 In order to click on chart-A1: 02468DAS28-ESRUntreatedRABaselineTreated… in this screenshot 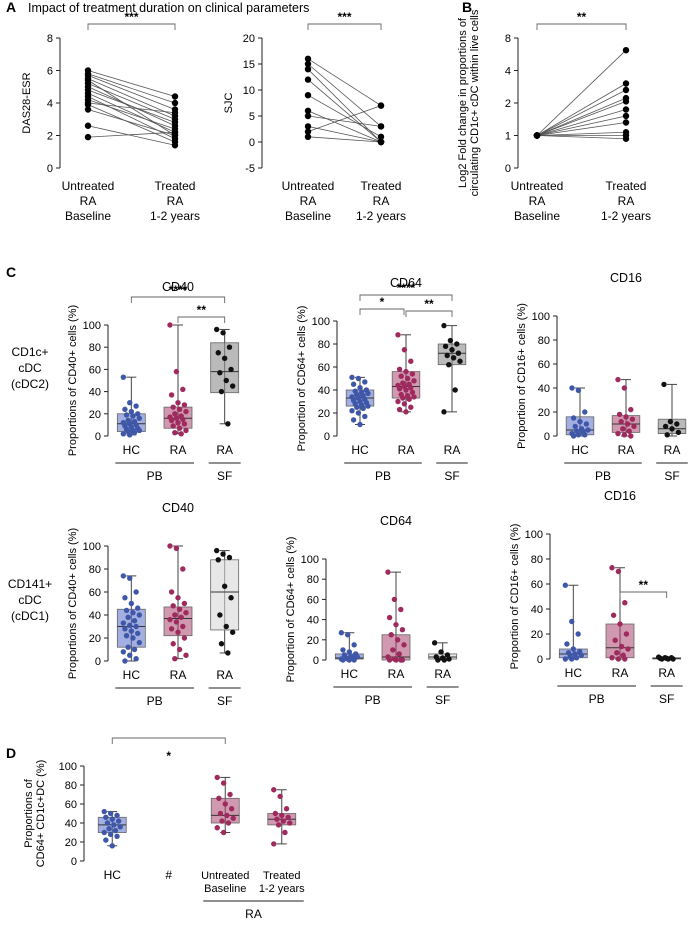, I will do `click(110, 116)`.